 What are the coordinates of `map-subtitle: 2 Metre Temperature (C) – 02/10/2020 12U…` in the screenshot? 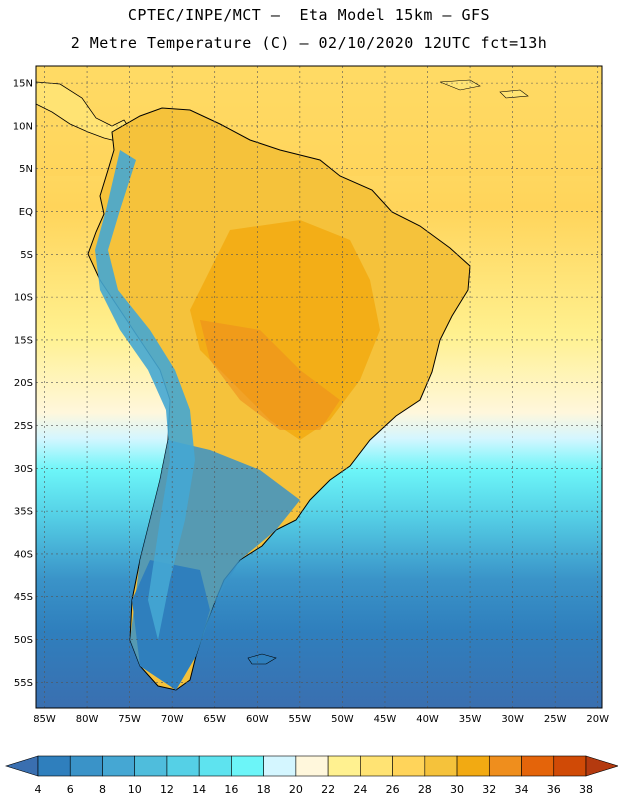 It's located at (309, 43).